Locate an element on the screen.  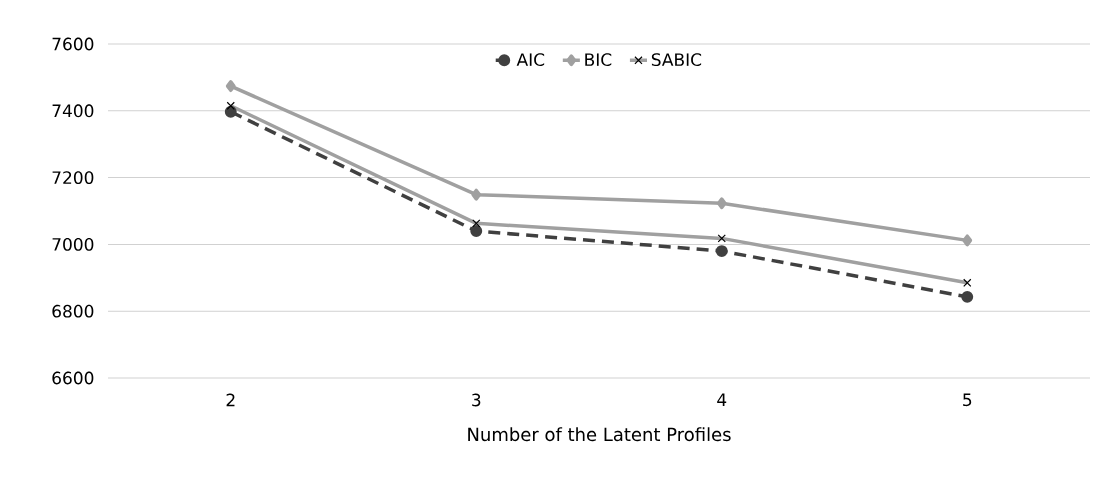
y-tick-label: 7200 is located at coordinates (73, 178).